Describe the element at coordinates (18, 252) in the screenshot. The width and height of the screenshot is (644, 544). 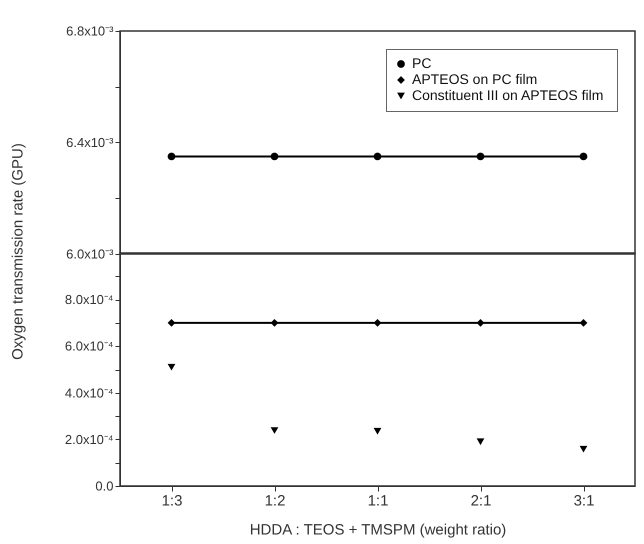
I see `y-axis-title: Oxygen transmission rate (GPU)` at that location.